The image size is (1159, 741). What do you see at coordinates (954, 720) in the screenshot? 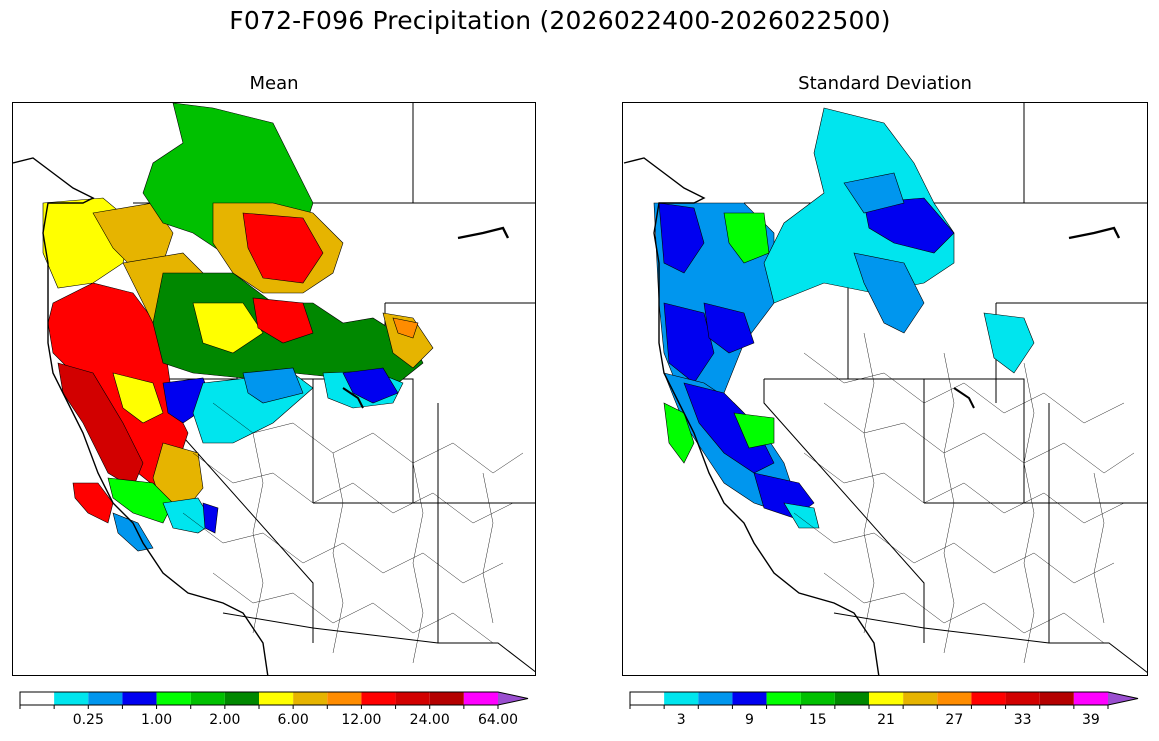
I see `stddev-colorbar-tick-label: 27` at bounding box center [954, 720].